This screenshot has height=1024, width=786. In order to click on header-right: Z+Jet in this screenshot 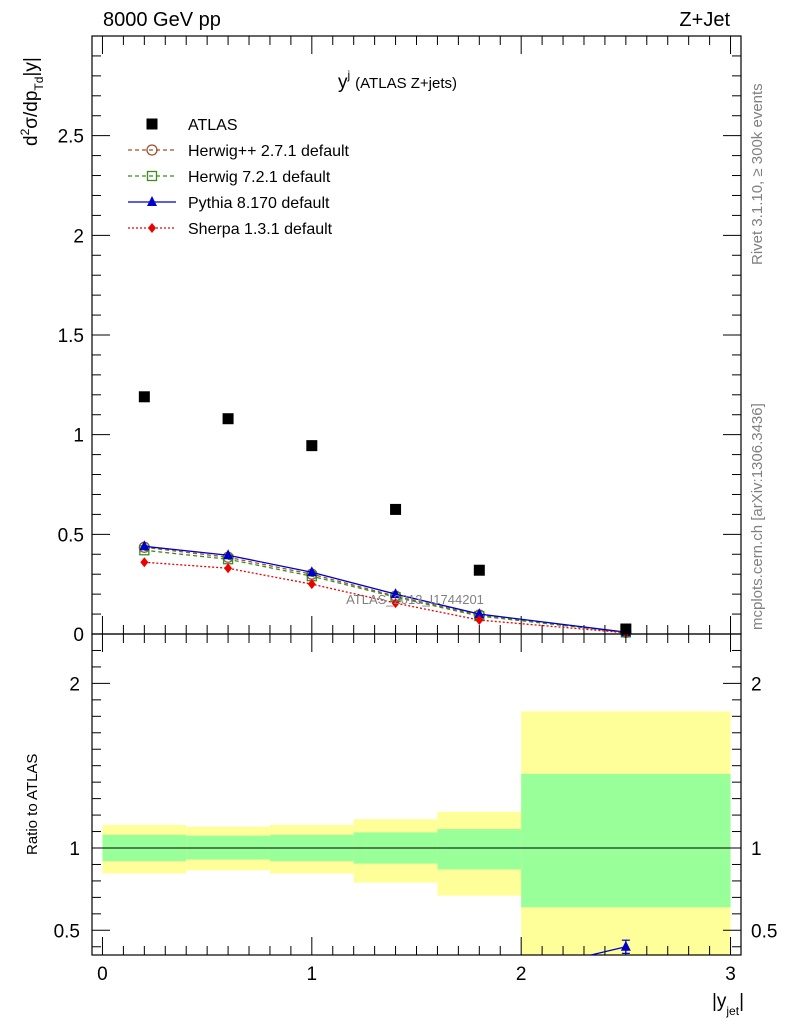, I will do `click(704, 20)`.